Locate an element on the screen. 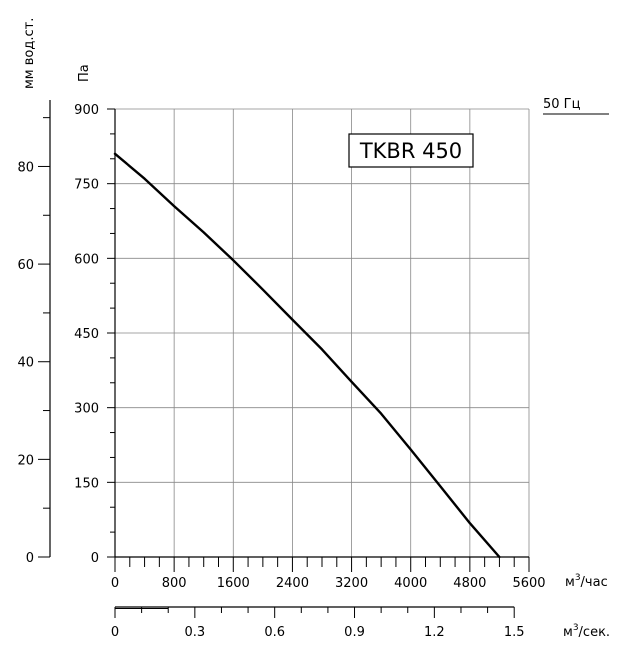 This screenshot has height=650, width=637. x2-tick-label: 0.9 is located at coordinates (354, 632).